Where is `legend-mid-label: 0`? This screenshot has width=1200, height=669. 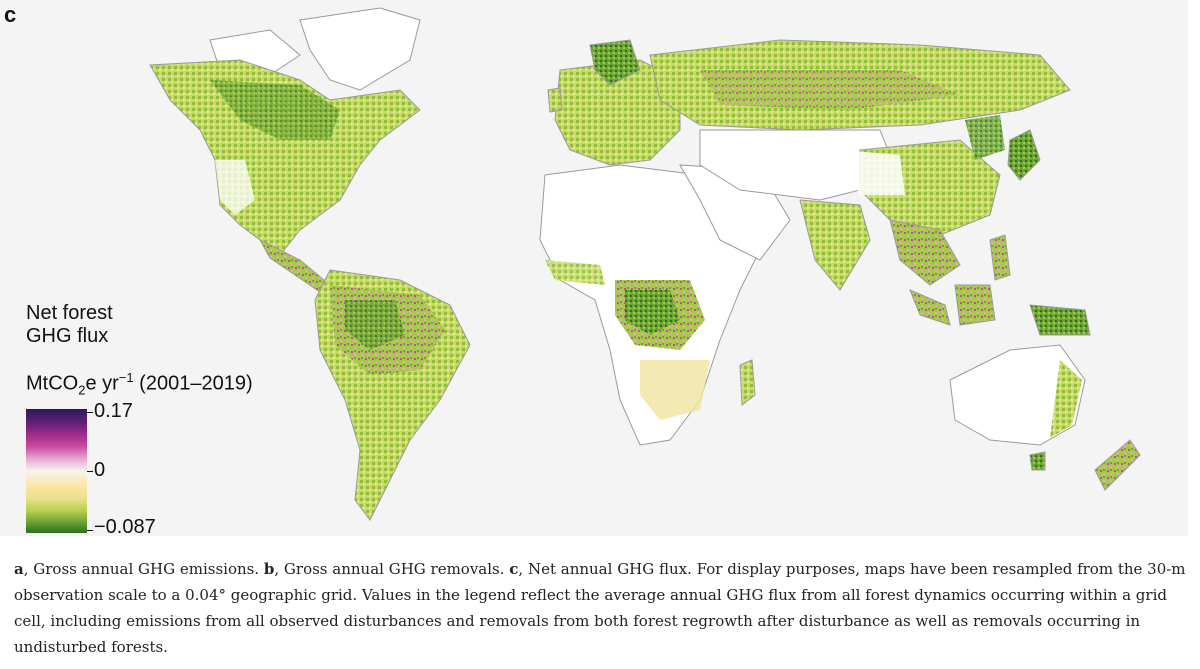 legend-mid-label: 0 is located at coordinates (100, 470).